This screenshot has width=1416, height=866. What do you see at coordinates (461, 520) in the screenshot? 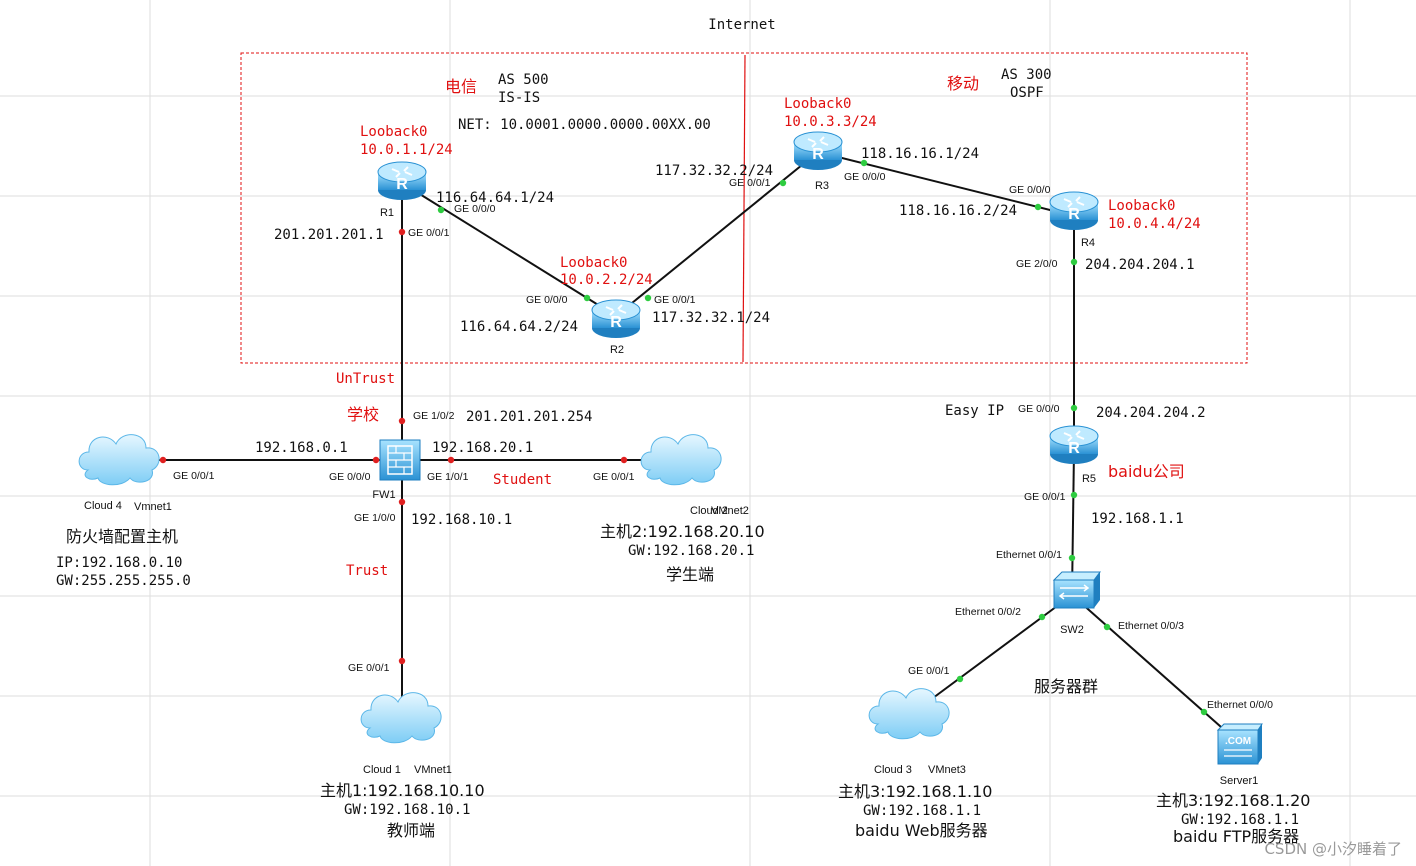
I see `ip-fw1-cloud1: 192.168.10.1` at bounding box center [461, 520].